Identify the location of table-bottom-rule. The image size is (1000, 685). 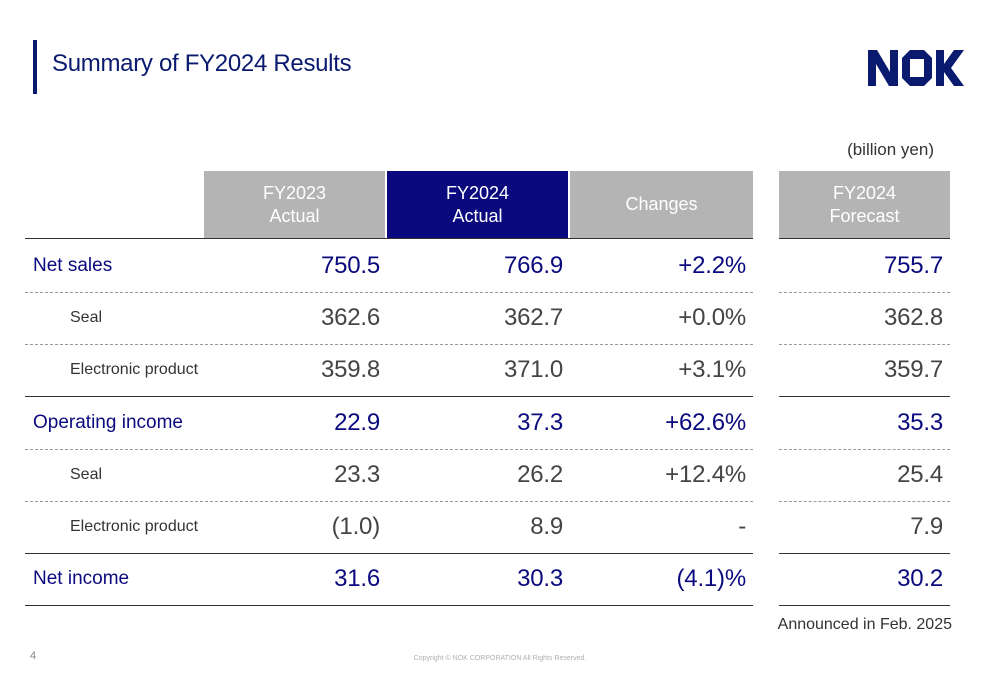
(389, 605).